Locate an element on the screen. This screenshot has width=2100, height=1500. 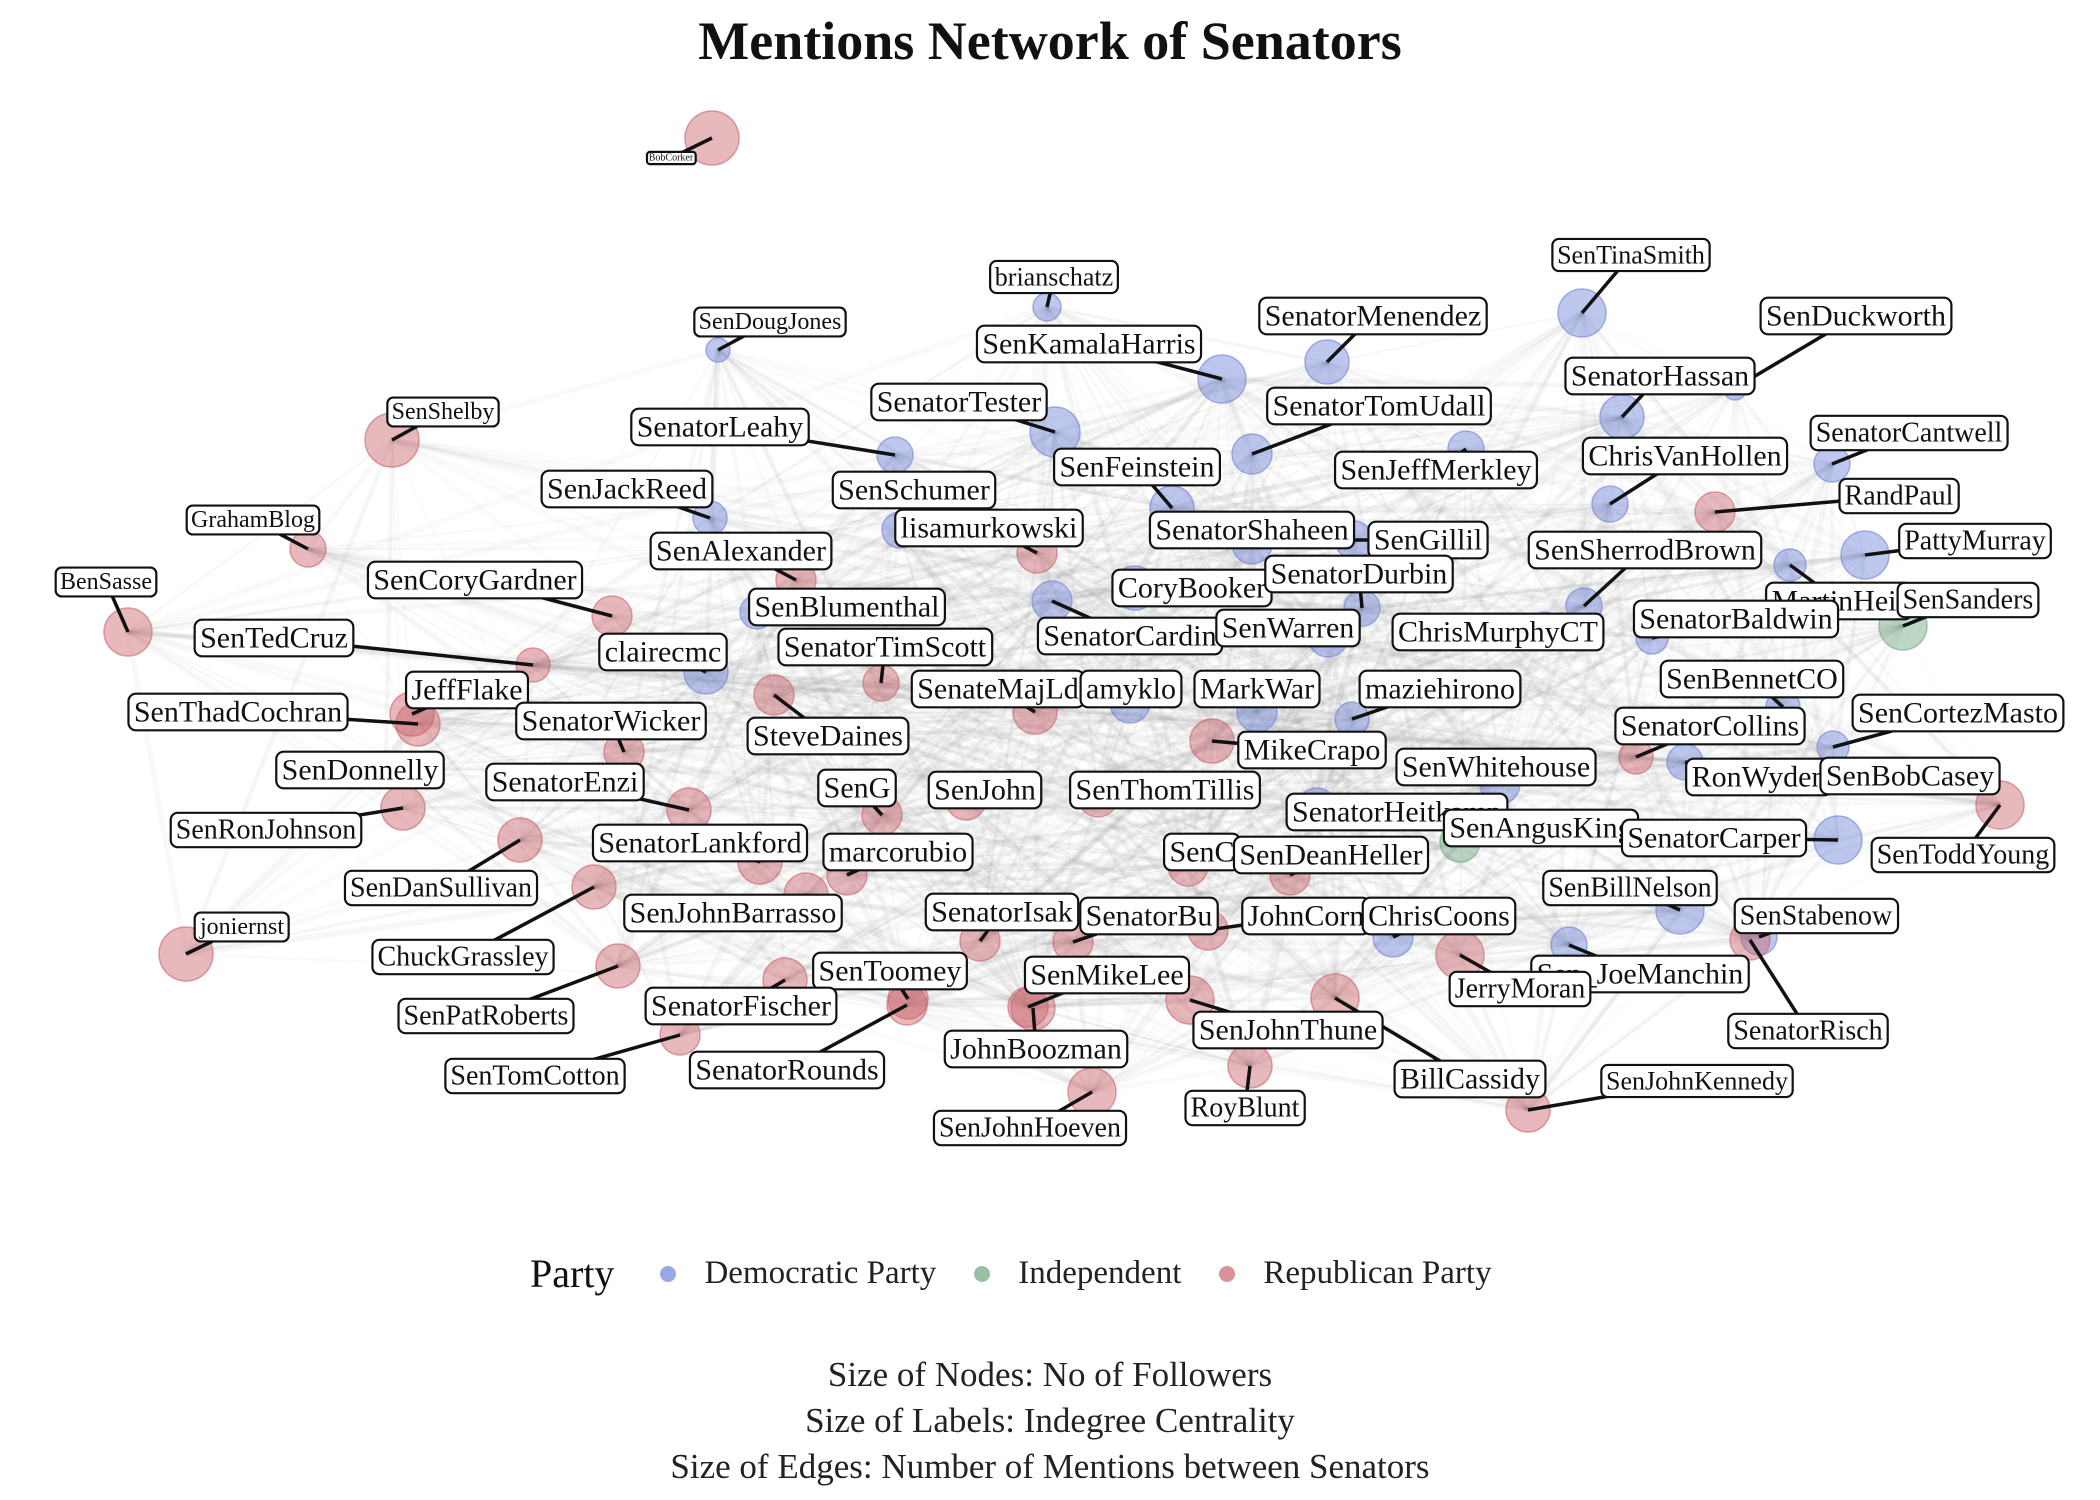
label-sen-toomey: SenToomey is located at coordinates (890, 971).